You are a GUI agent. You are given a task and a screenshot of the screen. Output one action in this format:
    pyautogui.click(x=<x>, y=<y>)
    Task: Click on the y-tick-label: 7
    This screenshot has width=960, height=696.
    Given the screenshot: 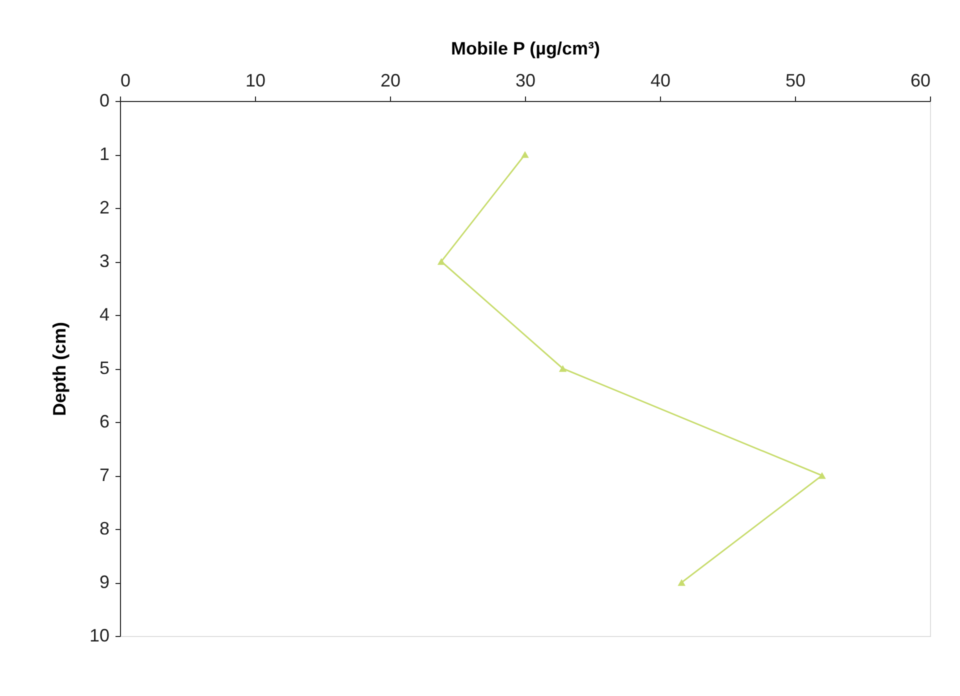 What is the action you would take?
    pyautogui.click(x=104, y=475)
    